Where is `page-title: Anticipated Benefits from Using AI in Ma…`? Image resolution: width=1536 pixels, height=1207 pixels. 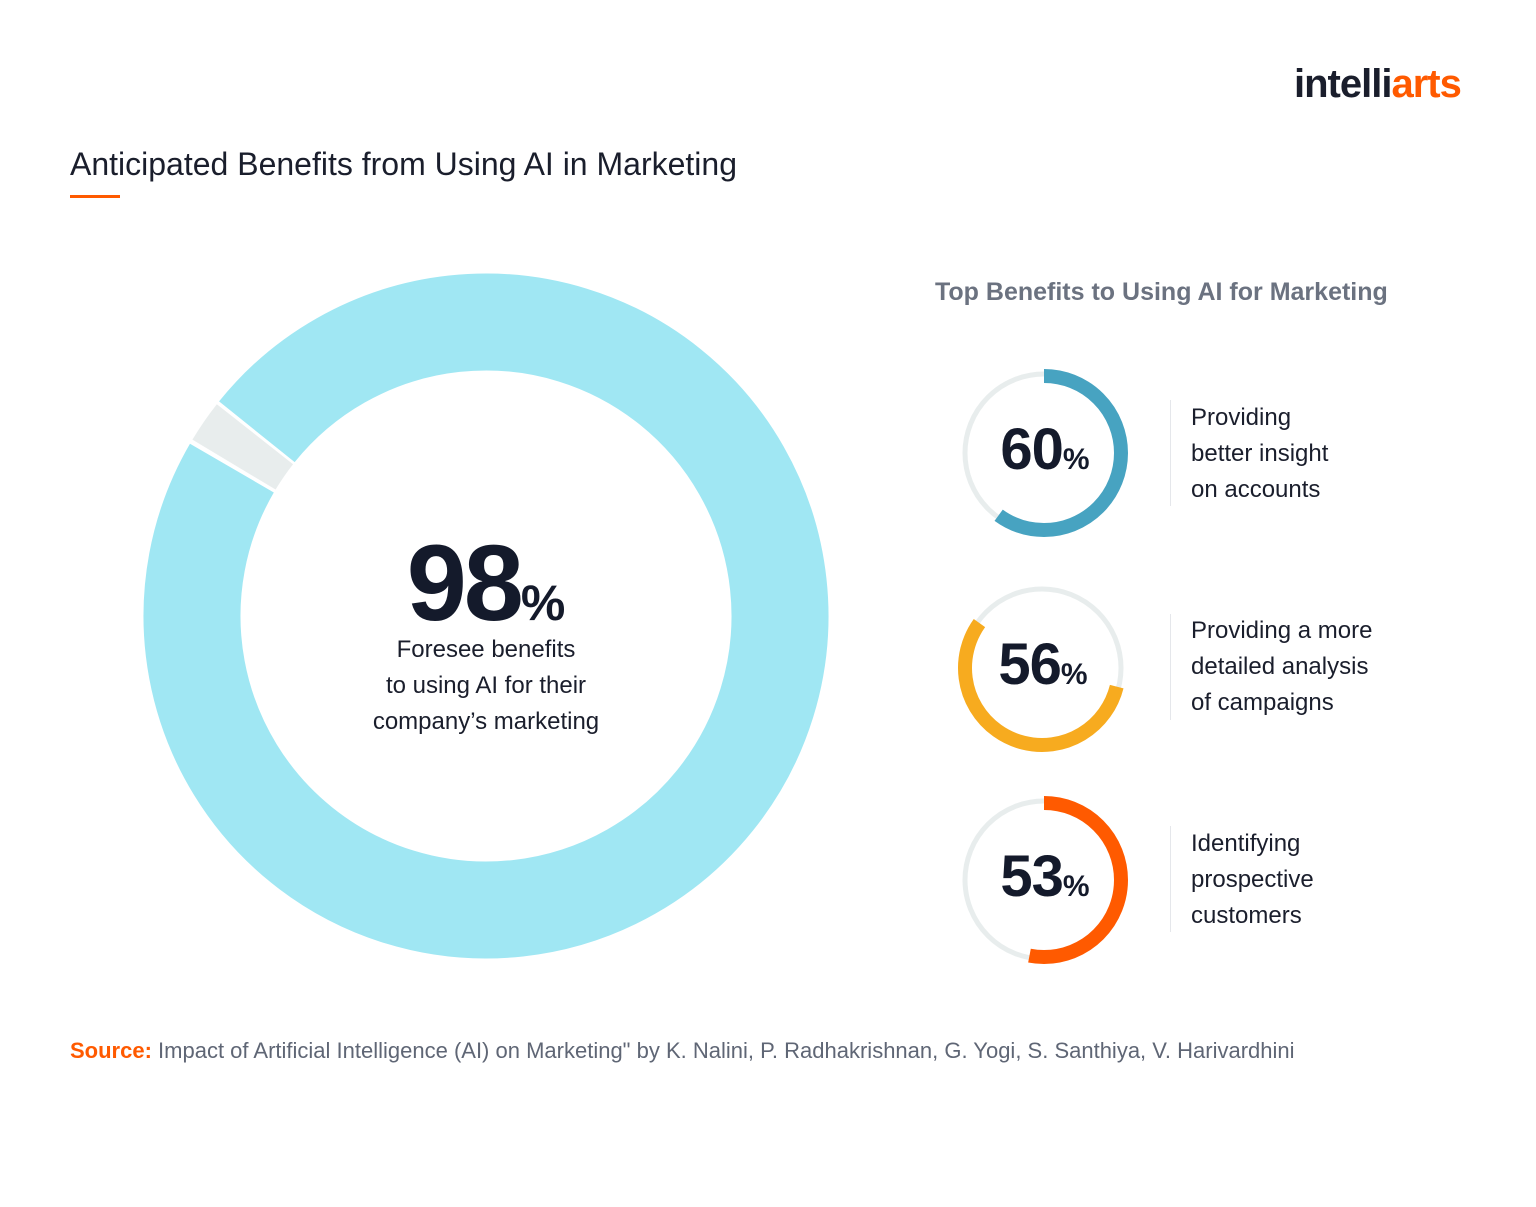
page-title: Anticipated Benefits from Using AI in Ma… is located at coordinates (403, 164).